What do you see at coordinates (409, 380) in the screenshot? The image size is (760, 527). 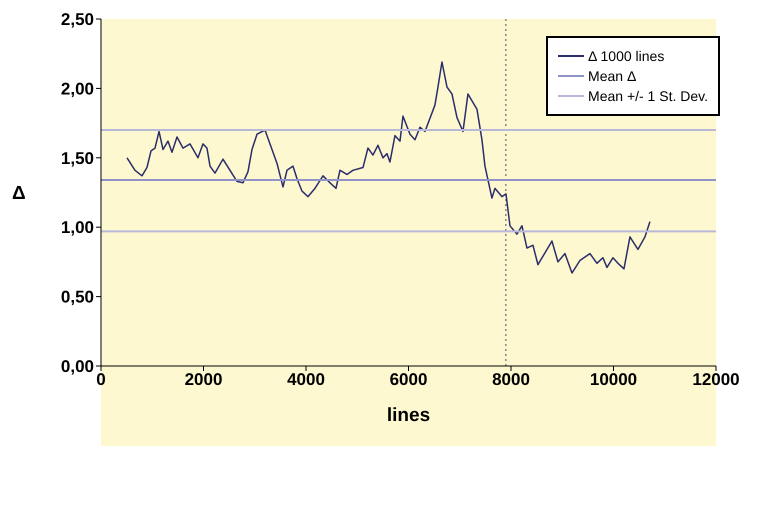 I see `x-tick-label: 6000` at bounding box center [409, 380].